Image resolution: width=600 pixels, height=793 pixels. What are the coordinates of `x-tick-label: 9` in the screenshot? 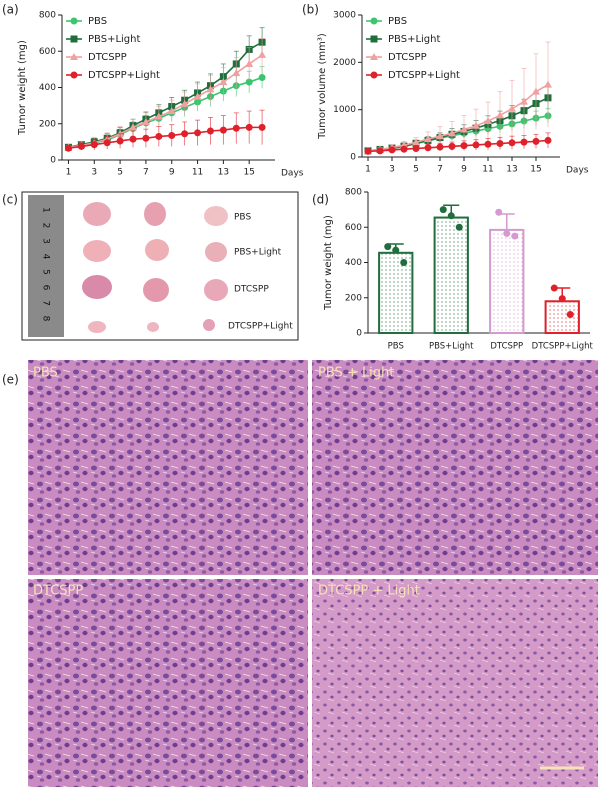 It's located at (172, 173).